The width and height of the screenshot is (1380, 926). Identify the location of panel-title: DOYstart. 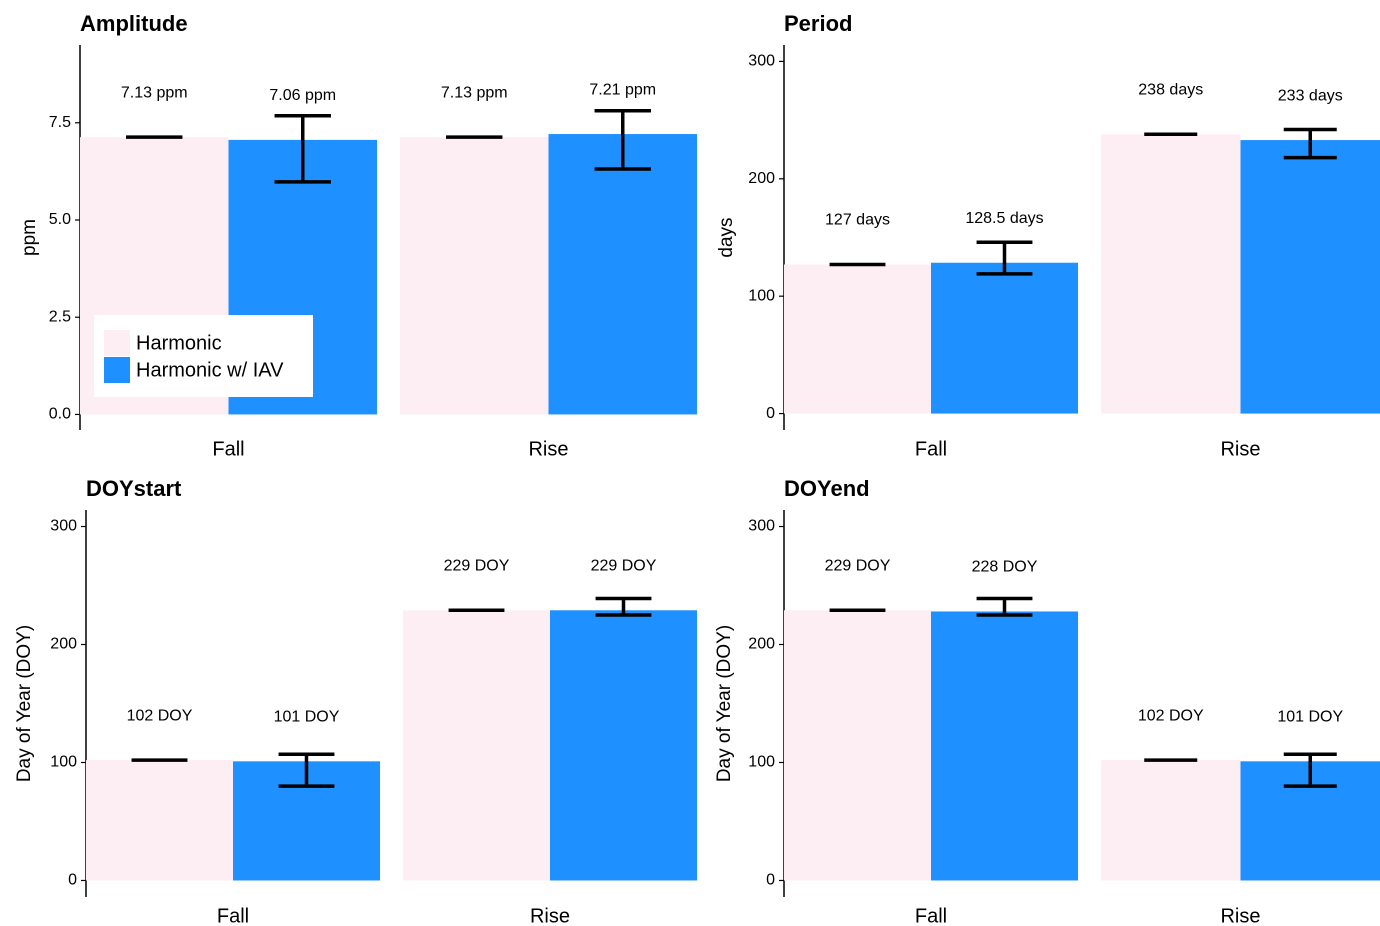
(134, 488).